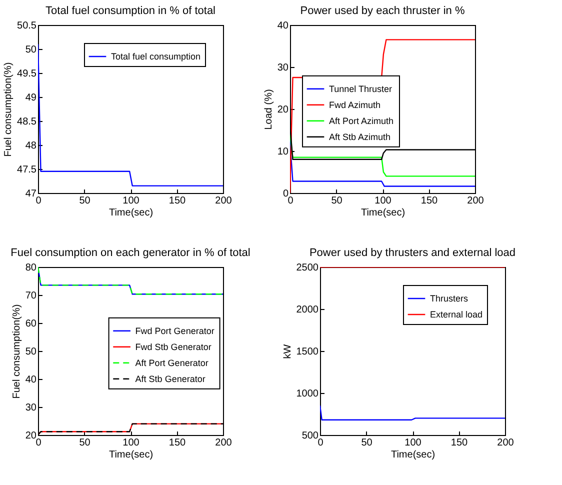  What do you see at coordinates (31, 194) in the screenshot?
I see `y-tick-label: 47` at bounding box center [31, 194].